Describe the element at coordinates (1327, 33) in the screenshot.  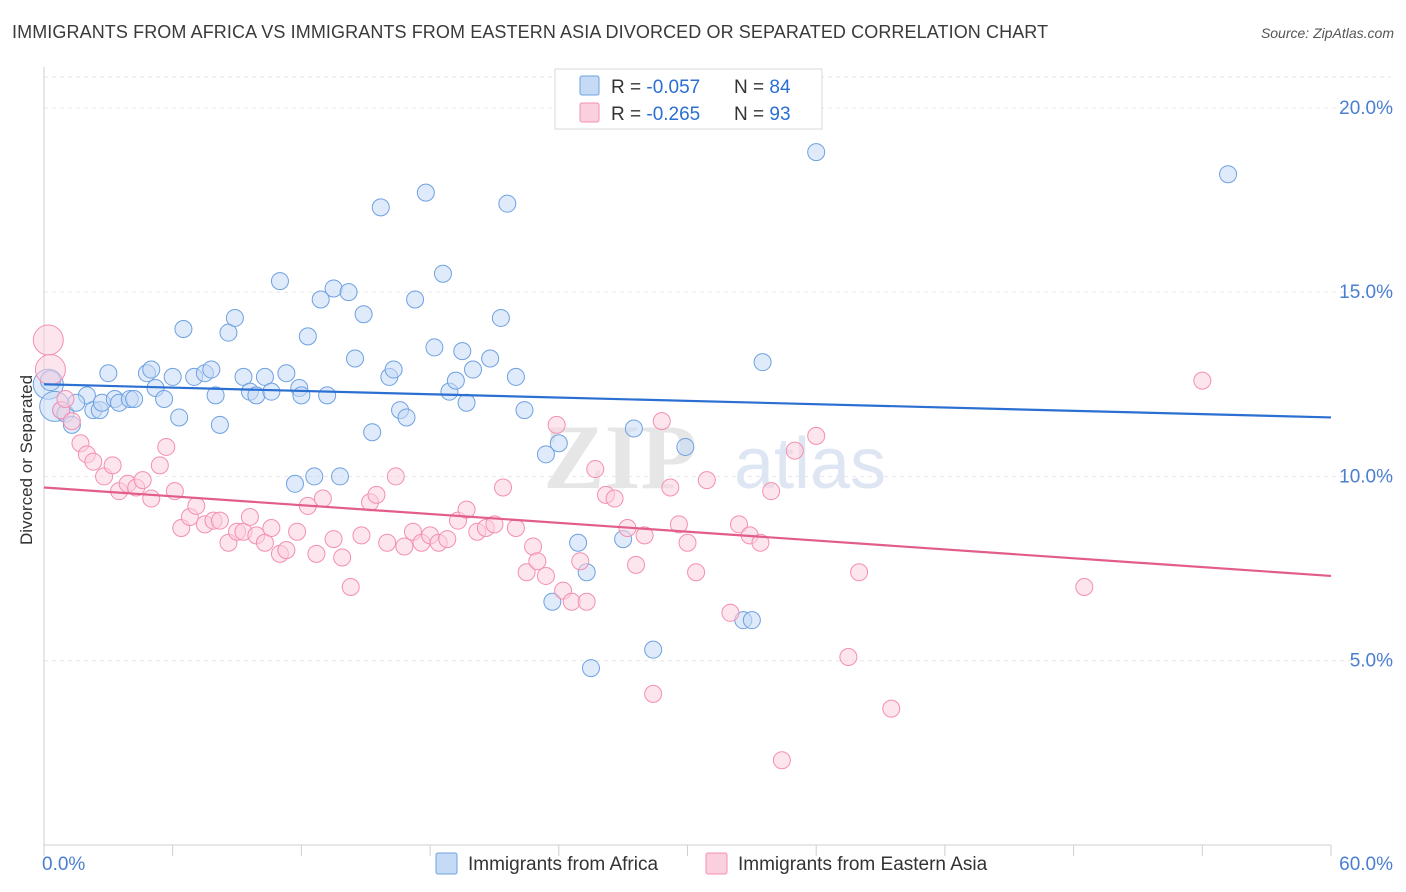
I see `source-label: Source: ZipAtlas.com` at that location.